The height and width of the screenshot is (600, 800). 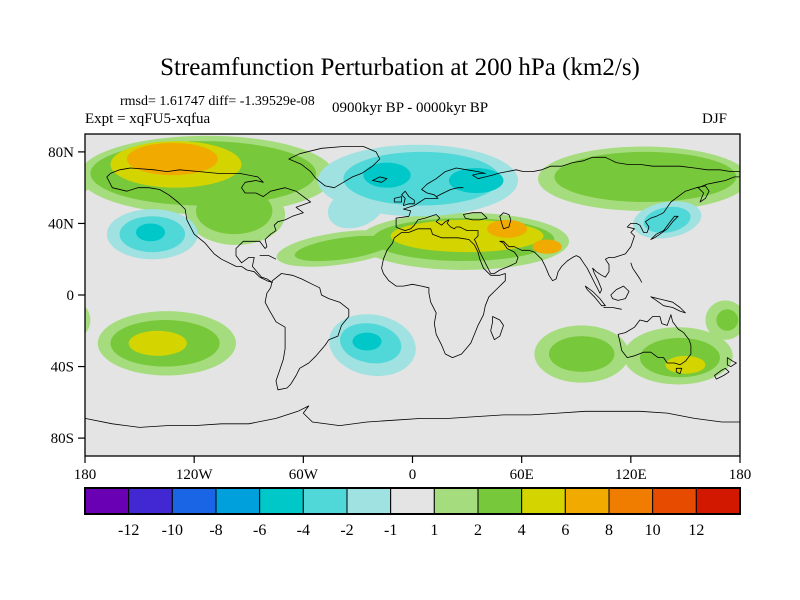 What do you see at coordinates (581, 354) in the screenshot?
I see `anomaly-sindian-green` at bounding box center [581, 354].